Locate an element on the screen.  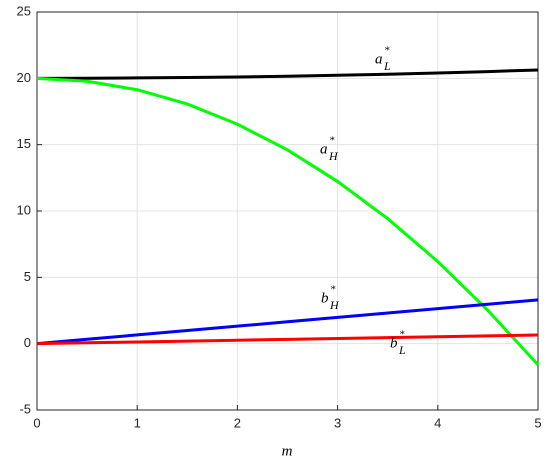
y-tick-label: 10 is located at coordinates (24, 209).